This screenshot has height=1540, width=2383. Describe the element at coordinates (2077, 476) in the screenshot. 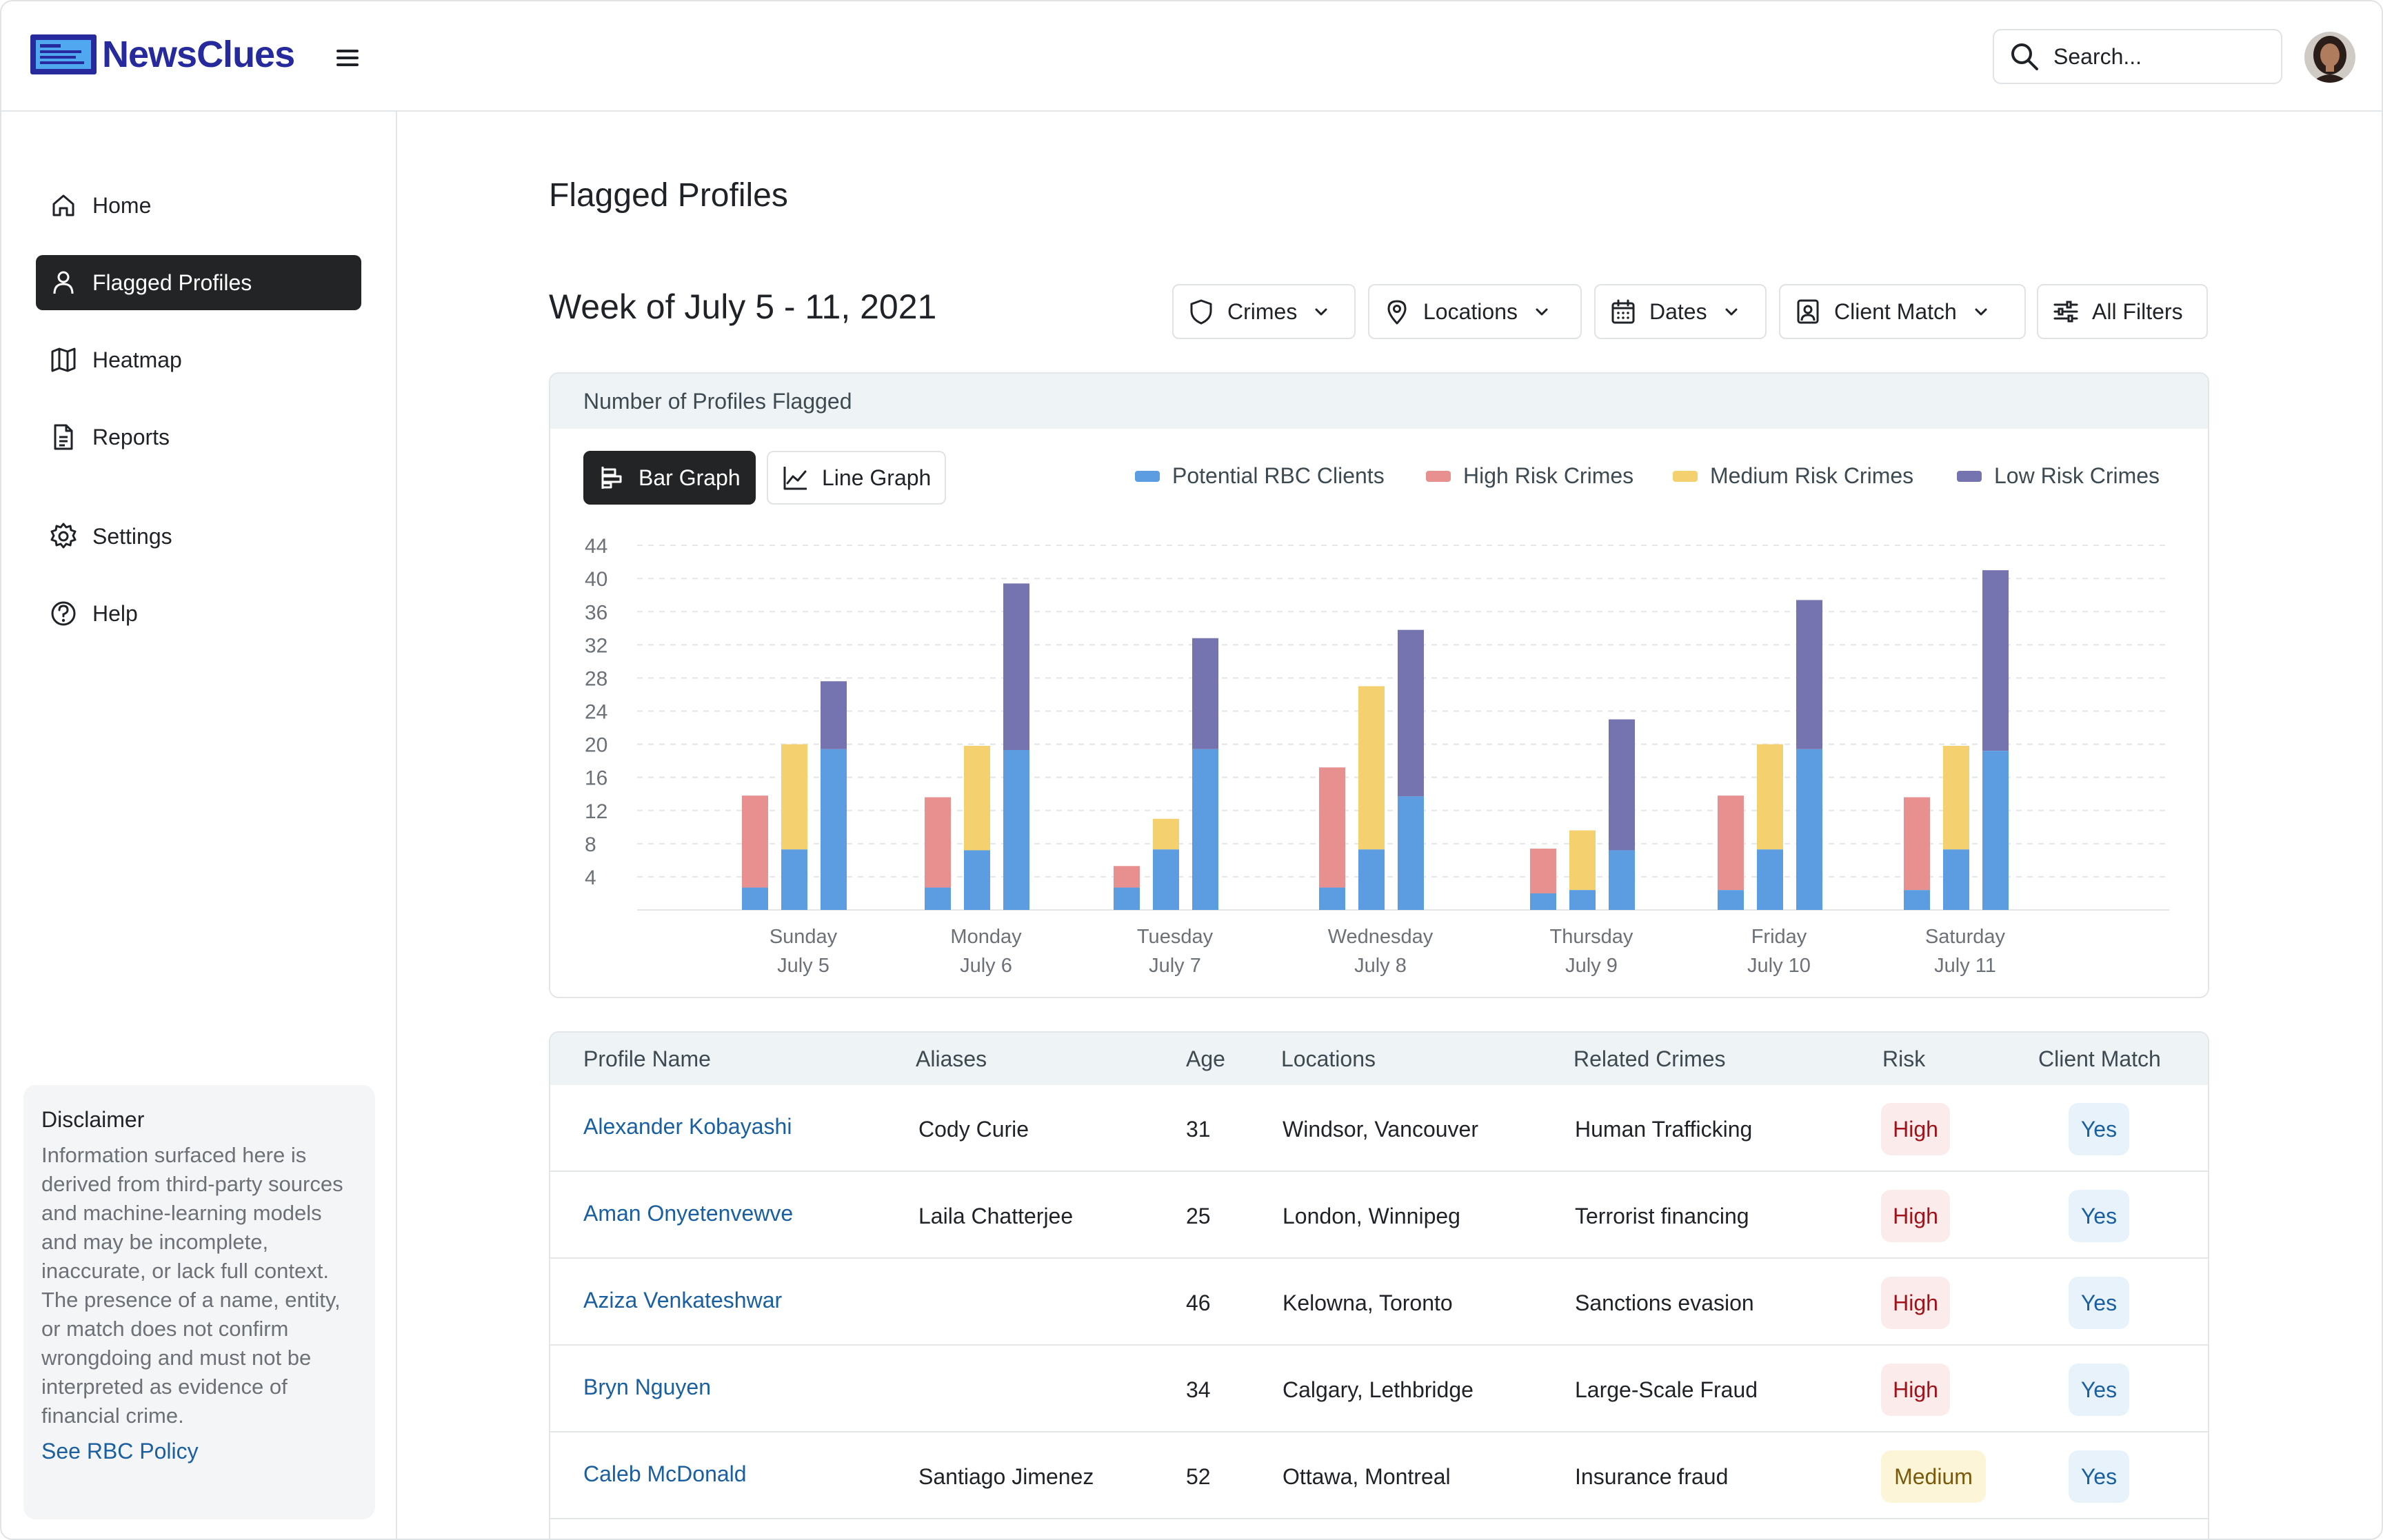

I see `legend-label: Low Risk Crimes` at that location.